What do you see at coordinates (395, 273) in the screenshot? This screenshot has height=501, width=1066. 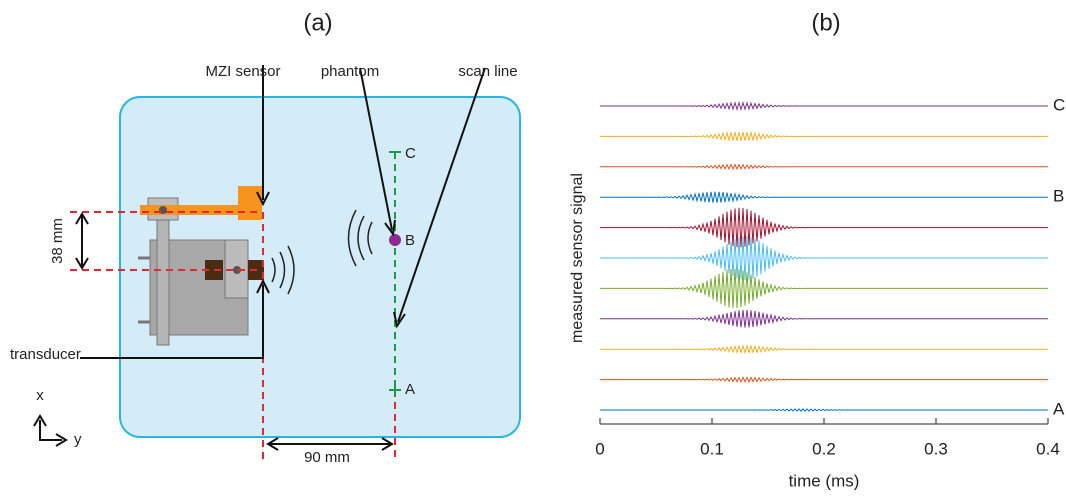 I see `scan-ticks` at bounding box center [395, 273].